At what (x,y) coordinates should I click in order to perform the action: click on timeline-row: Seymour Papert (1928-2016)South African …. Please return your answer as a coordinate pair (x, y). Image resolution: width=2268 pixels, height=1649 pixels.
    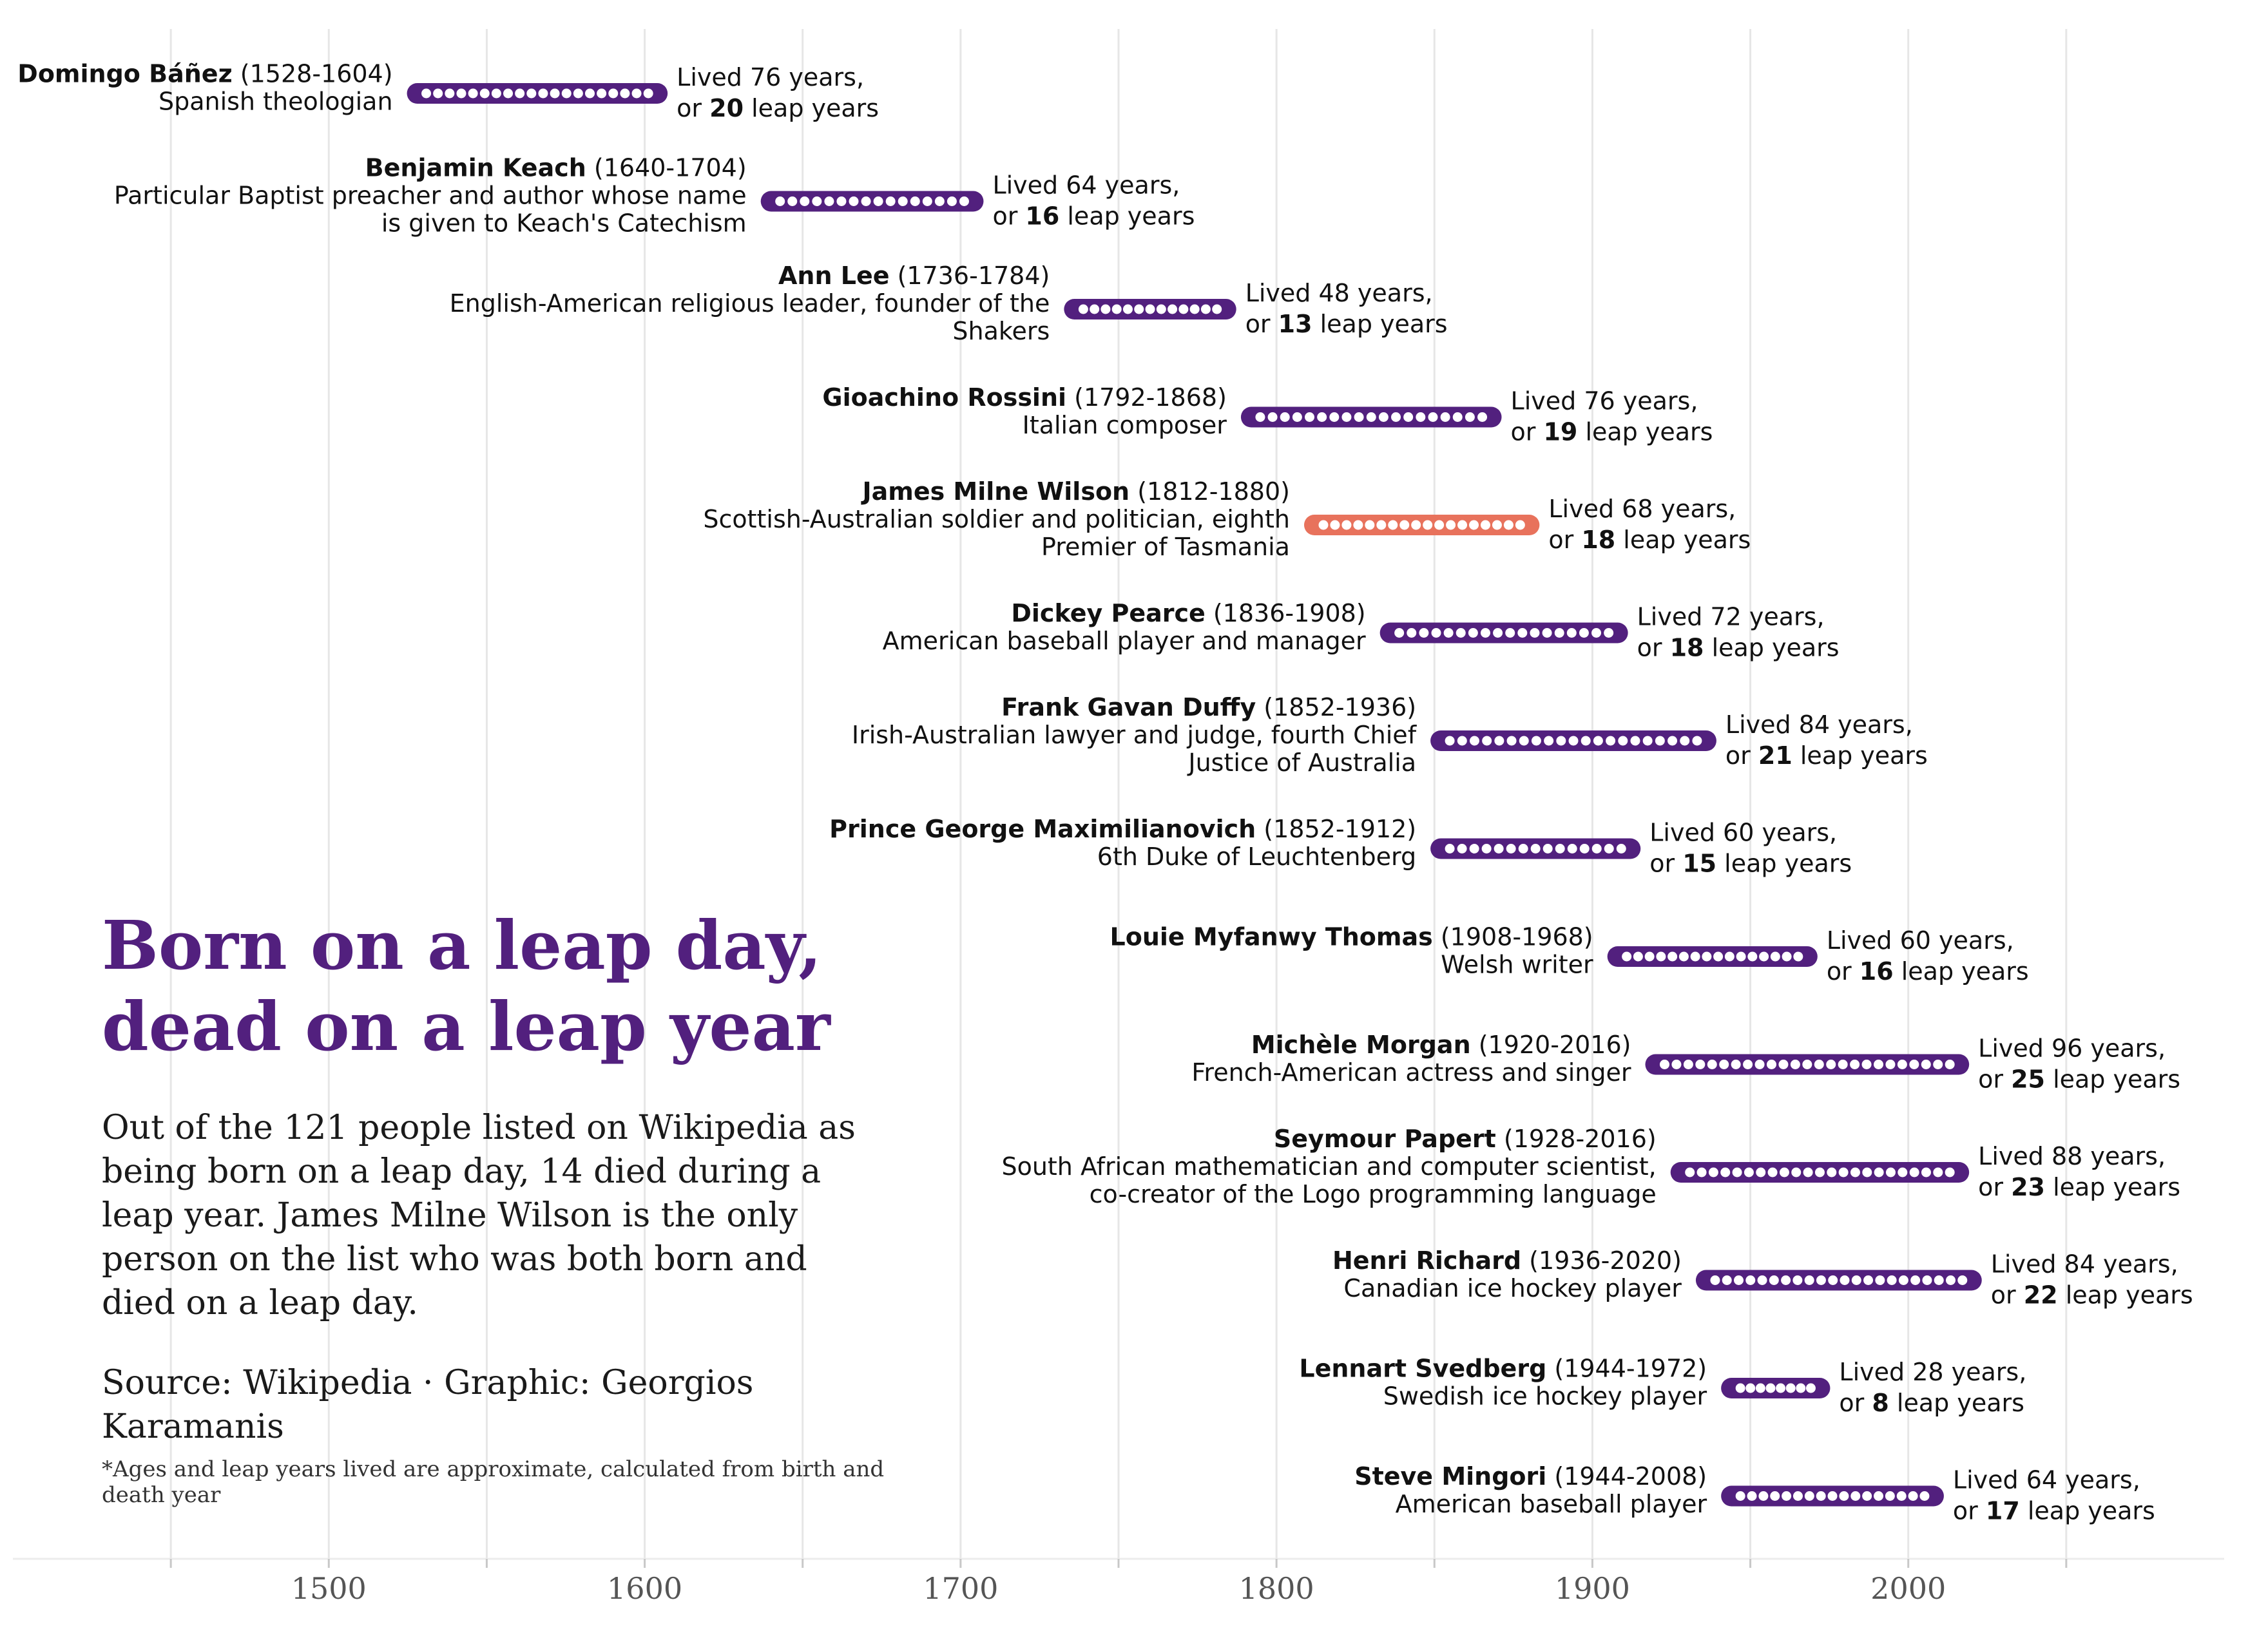
    Looking at the image, I should click on (1590, 1166).